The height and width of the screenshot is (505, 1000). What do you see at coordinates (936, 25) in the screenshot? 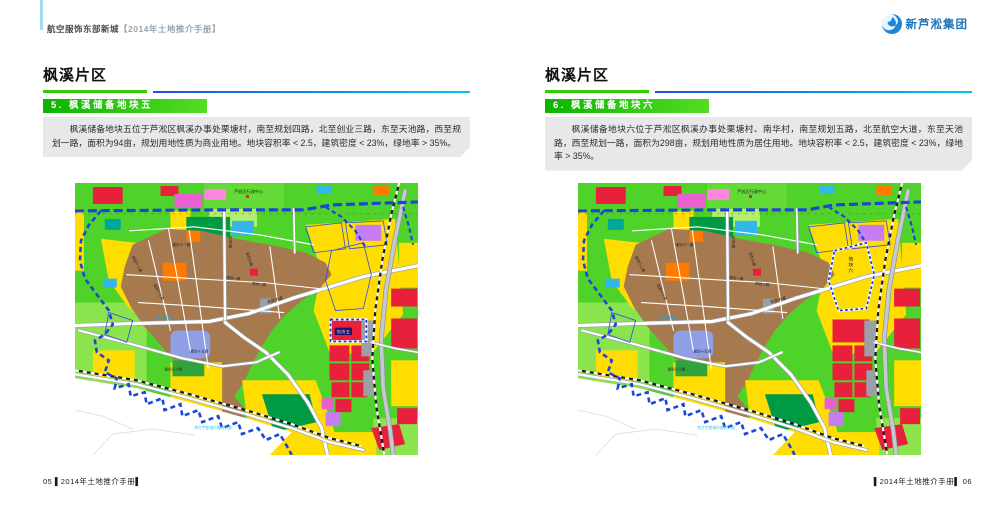
I see `logo-text: 新芦淞集团` at bounding box center [936, 25].